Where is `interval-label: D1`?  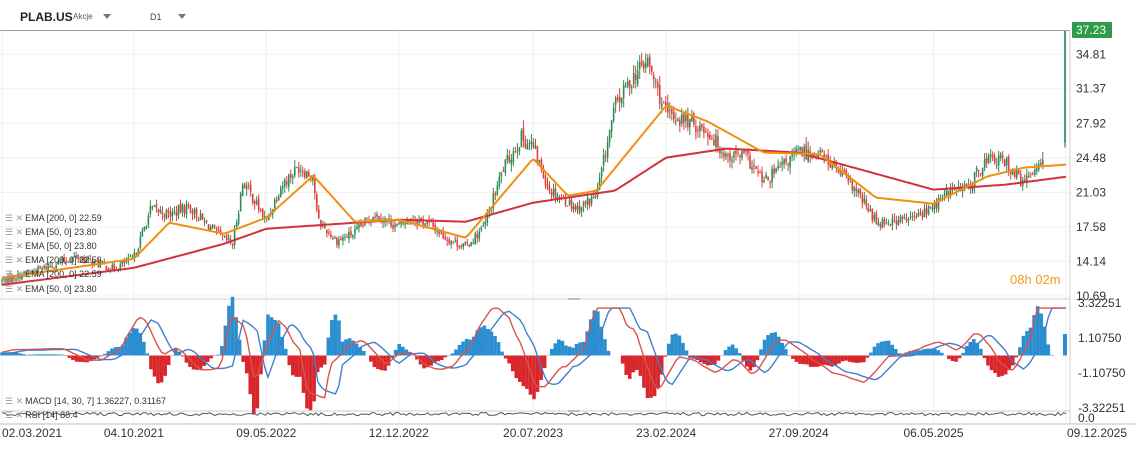
interval-label: D1 is located at coordinates (156, 17).